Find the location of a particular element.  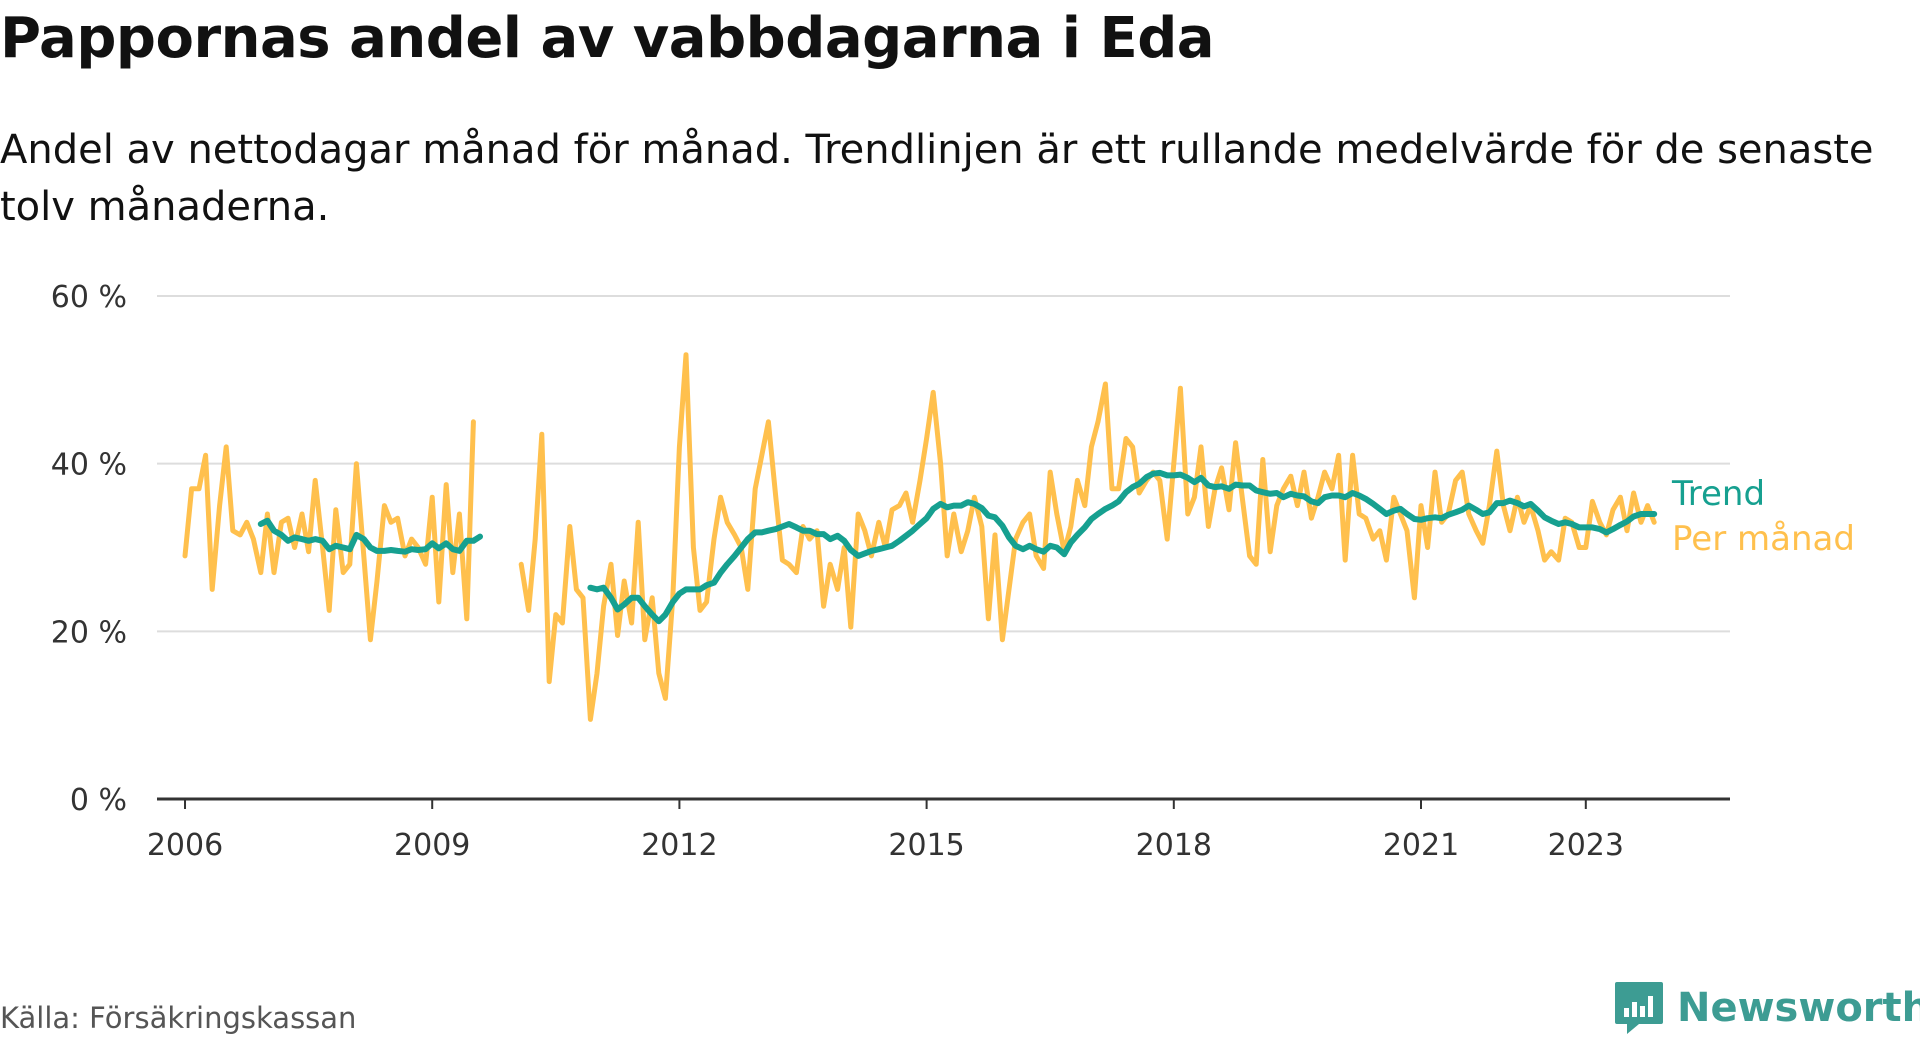

y-tick-label: 0 % is located at coordinates (98, 800).